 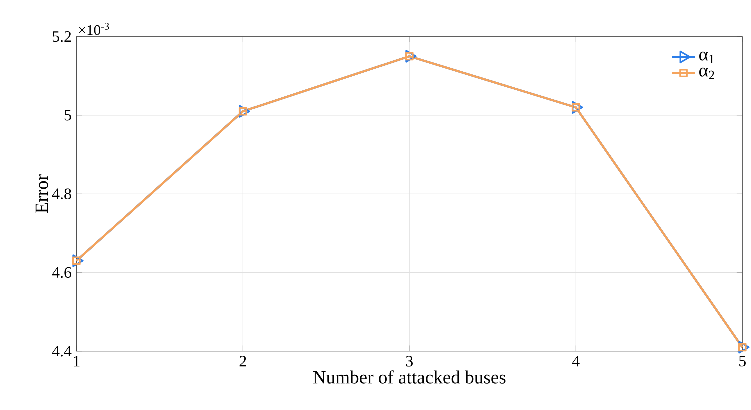 What do you see at coordinates (707, 58) in the screenshot?
I see `legend-label: α$_{1}$` at bounding box center [707, 58].